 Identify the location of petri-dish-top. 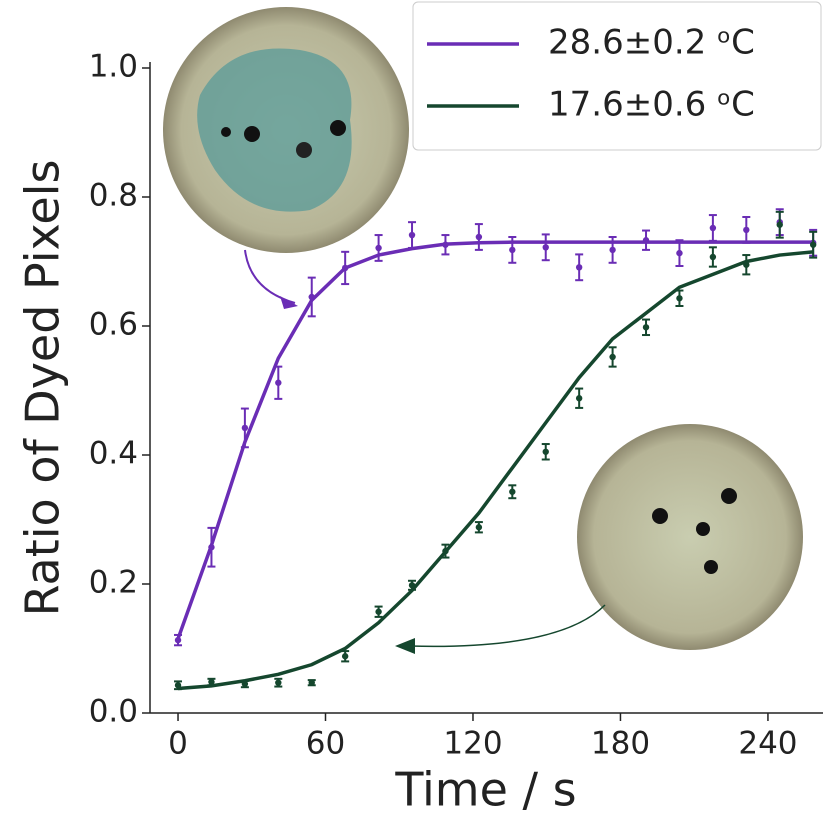
(286, 130).